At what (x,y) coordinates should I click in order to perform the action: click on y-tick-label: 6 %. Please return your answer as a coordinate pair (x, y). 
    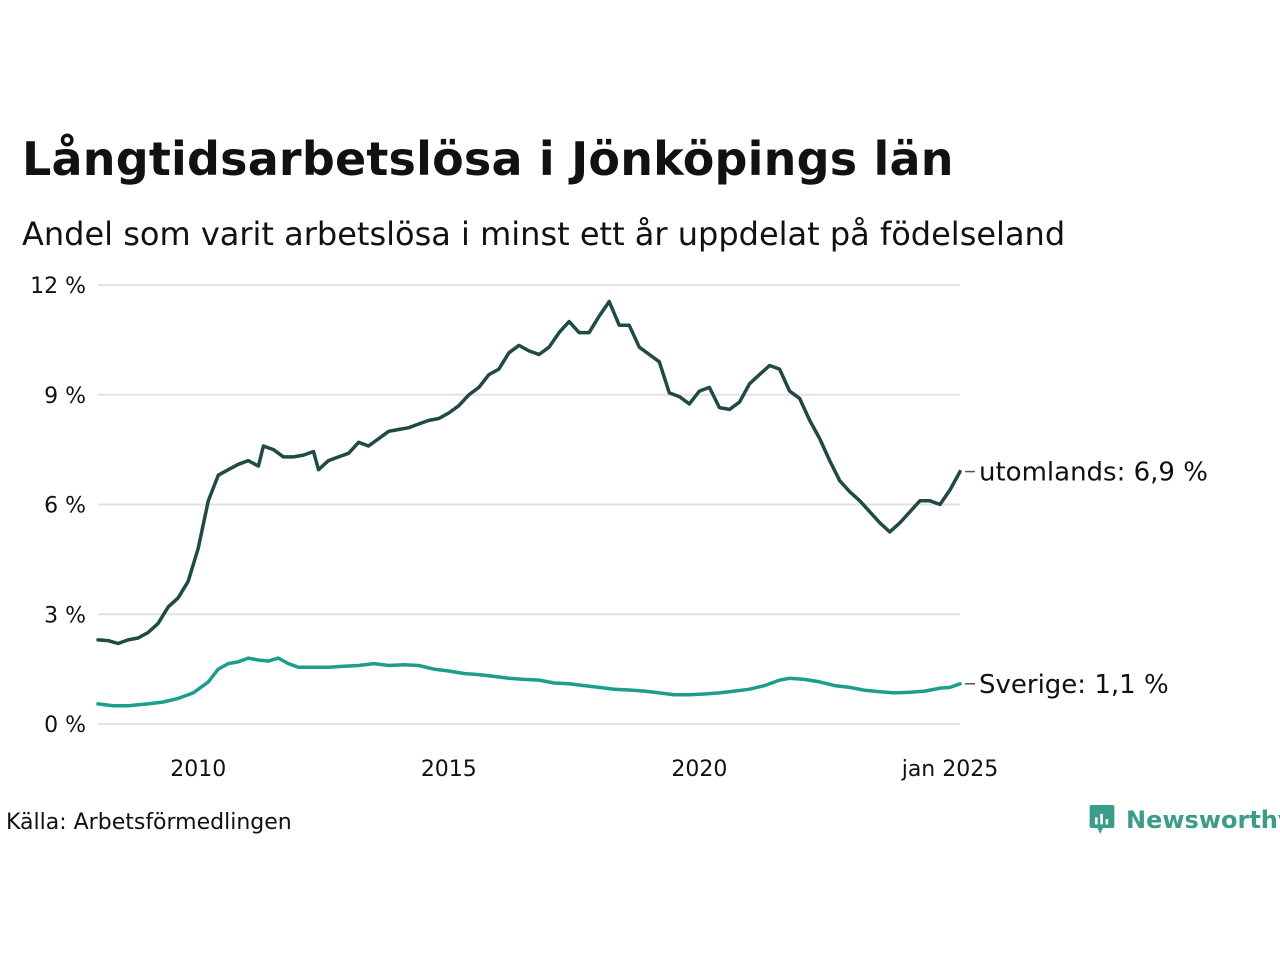
    Looking at the image, I should click on (65, 506).